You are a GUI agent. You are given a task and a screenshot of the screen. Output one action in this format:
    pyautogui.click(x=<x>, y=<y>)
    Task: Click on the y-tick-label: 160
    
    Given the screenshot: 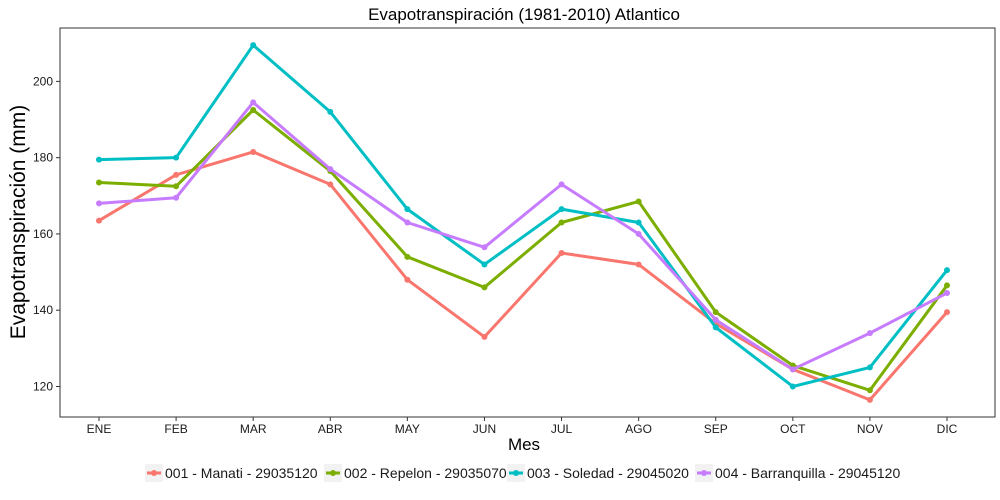 What is the action you would take?
    pyautogui.click(x=43, y=234)
    